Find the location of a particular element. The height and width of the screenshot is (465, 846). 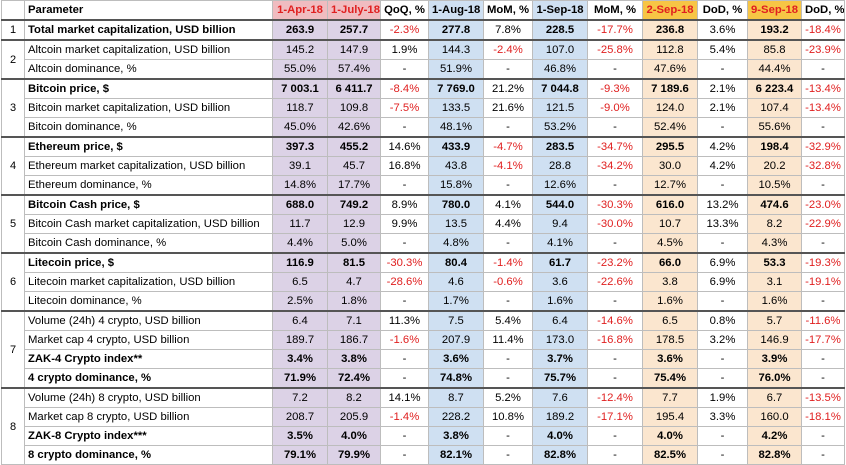

value-cell: 10.7 is located at coordinates (670, 224).